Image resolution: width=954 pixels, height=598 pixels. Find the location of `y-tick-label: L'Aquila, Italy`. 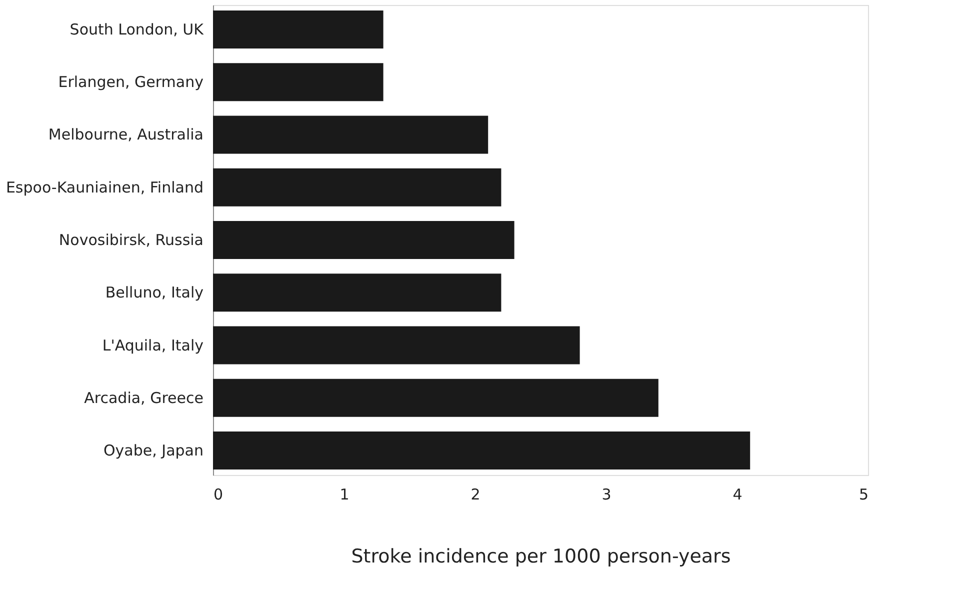

y-tick-label: L'Aquila, Italy is located at coordinates (153, 345).